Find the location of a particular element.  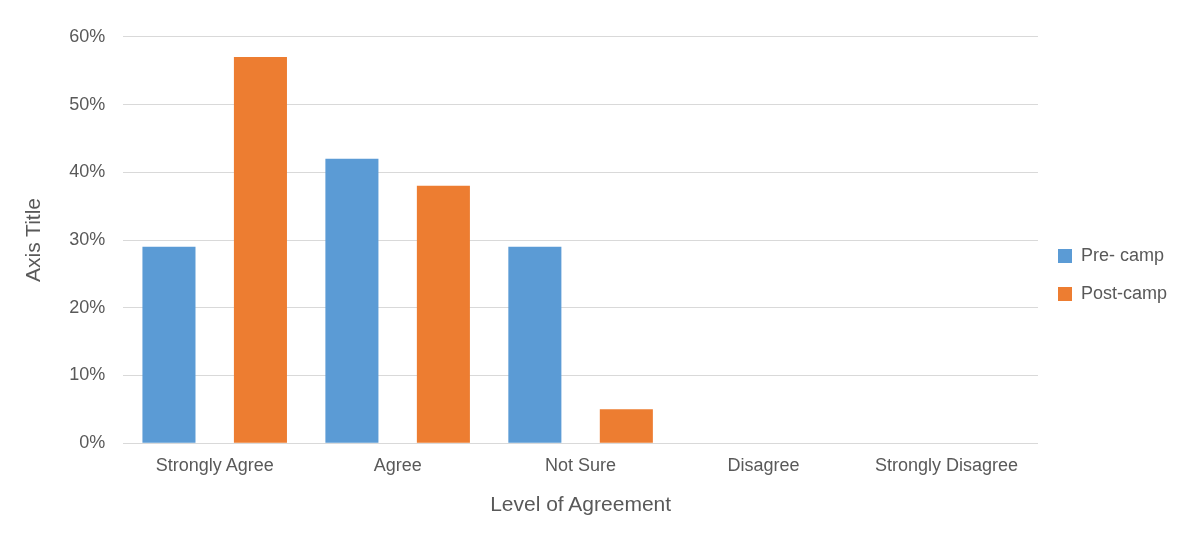

y-tick-label: 10% is located at coordinates (87, 374).